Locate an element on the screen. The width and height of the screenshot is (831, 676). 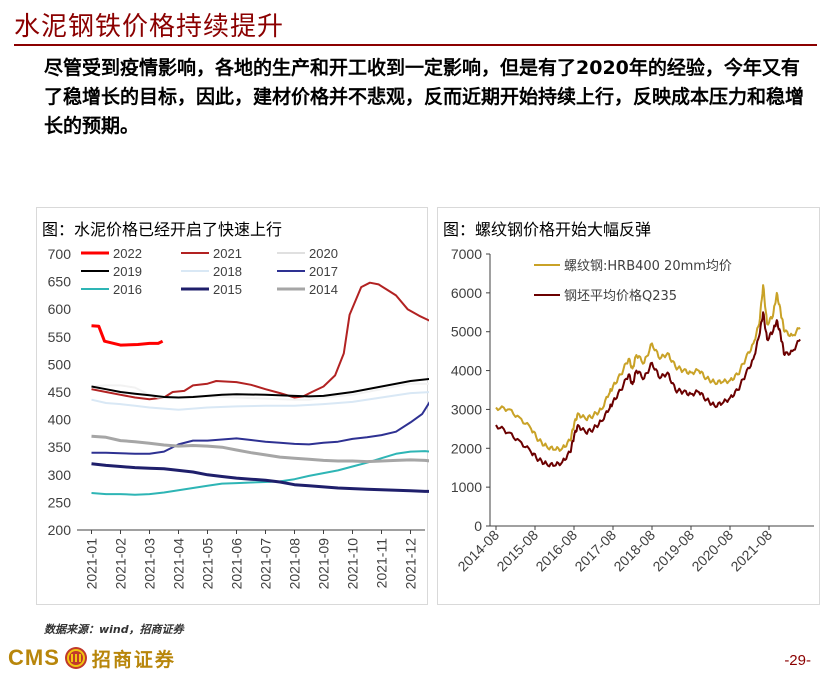
x-tick-label: 2016-08 is located at coordinates (556, 551).